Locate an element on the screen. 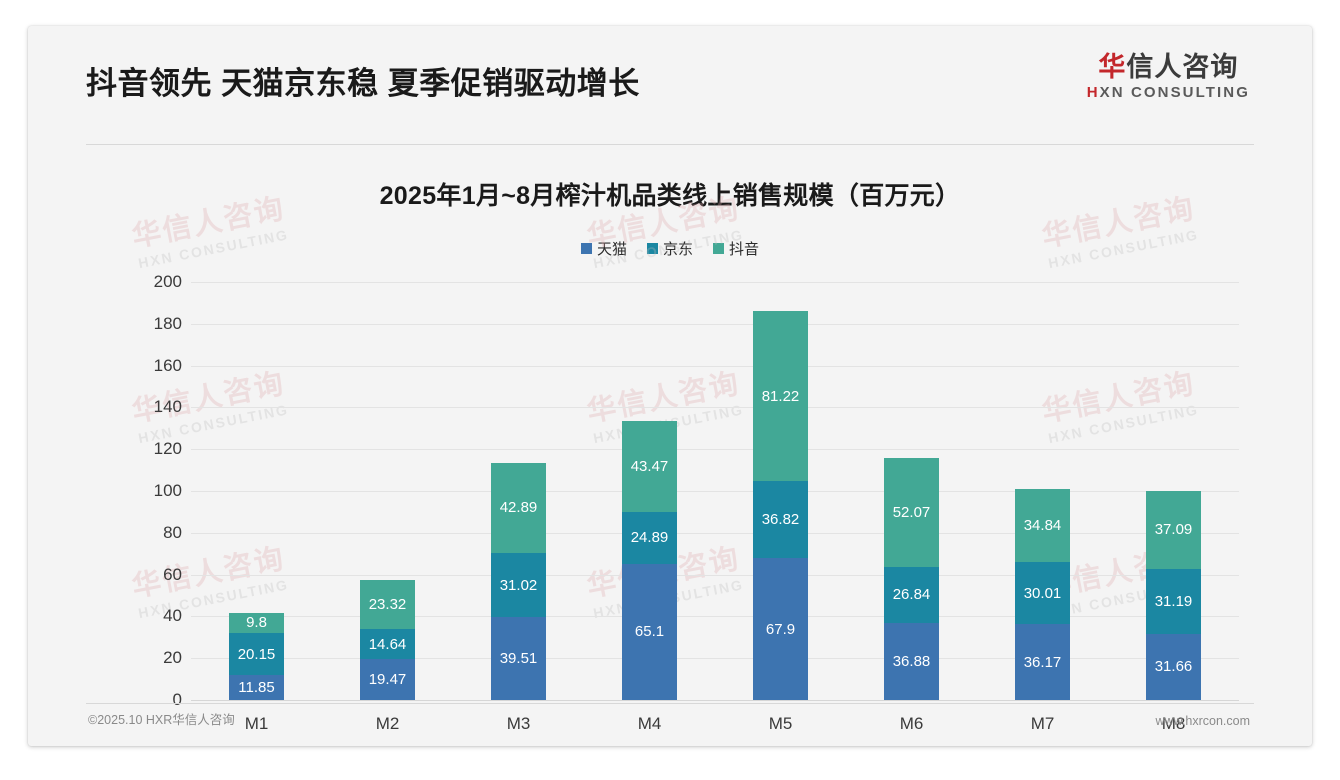 This screenshot has width=1340, height=780. stacked-bar: 65.1 24.89 43.47 is located at coordinates (649, 560).